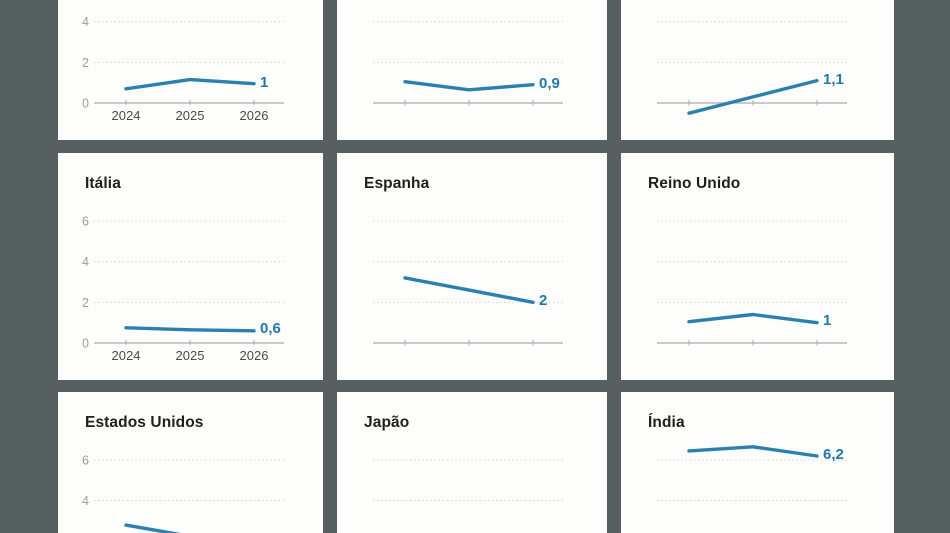 This screenshot has width=950, height=533. What do you see at coordinates (397, 183) in the screenshot?
I see `chart-title: Espanha` at bounding box center [397, 183].